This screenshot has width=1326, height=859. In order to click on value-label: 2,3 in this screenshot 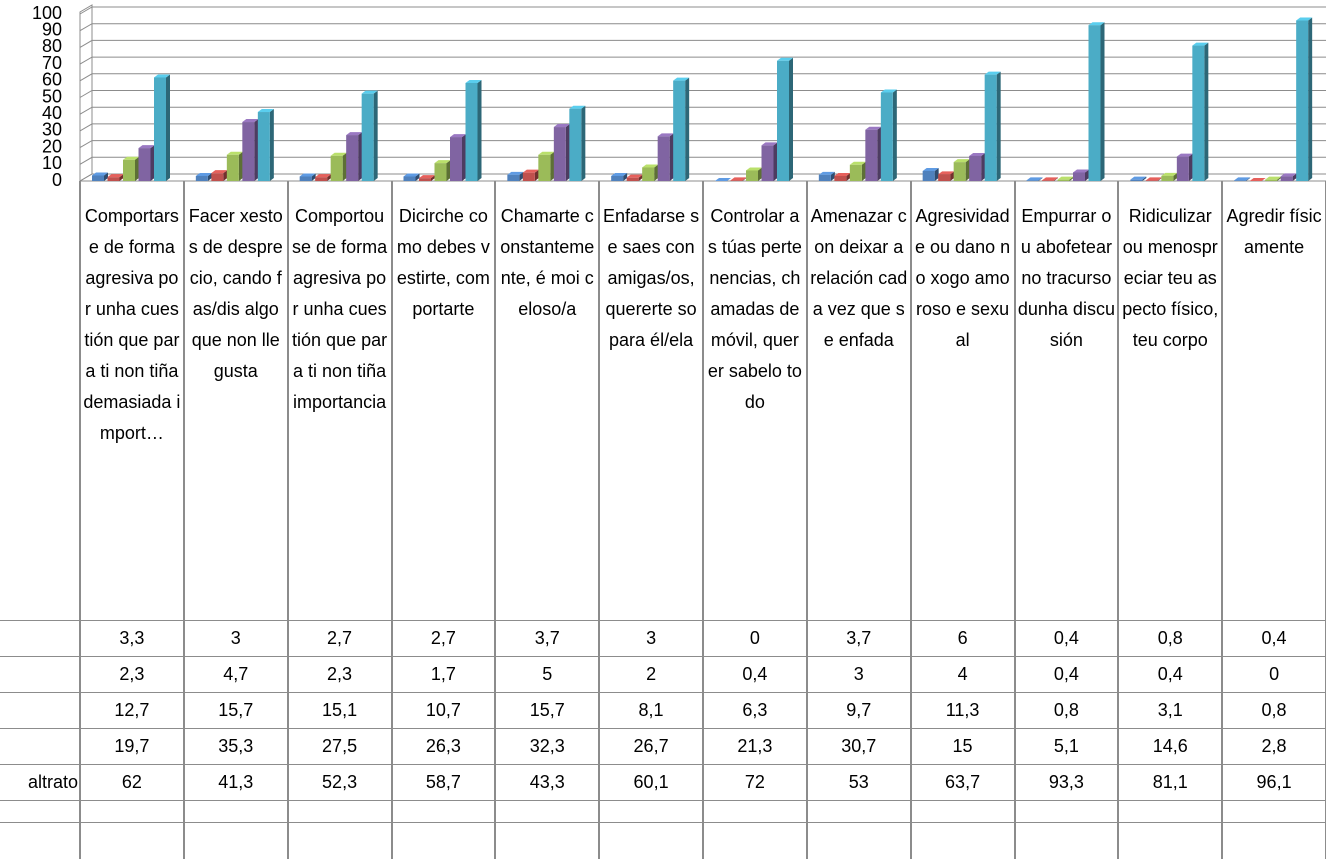, I will do `click(340, 674)`.